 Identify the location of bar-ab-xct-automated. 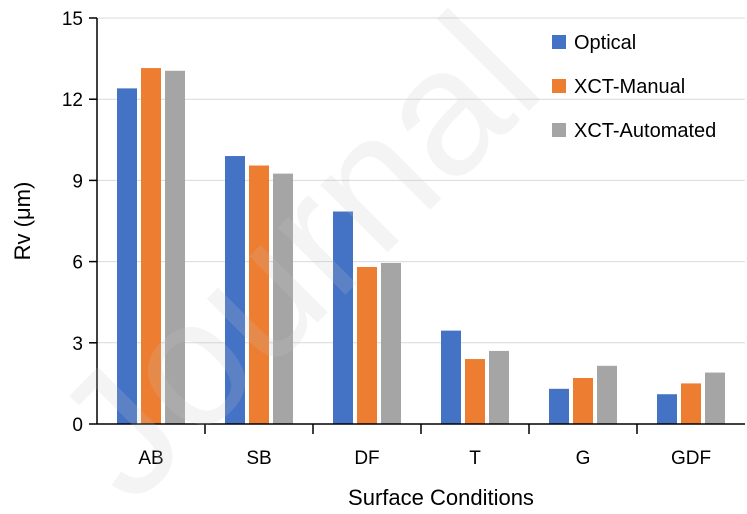
(175, 247).